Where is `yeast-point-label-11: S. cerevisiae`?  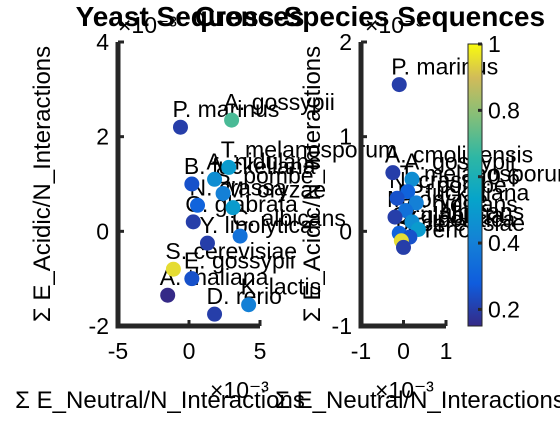
yeast-point-label-11: S. cerevisiae is located at coordinates (231, 251).